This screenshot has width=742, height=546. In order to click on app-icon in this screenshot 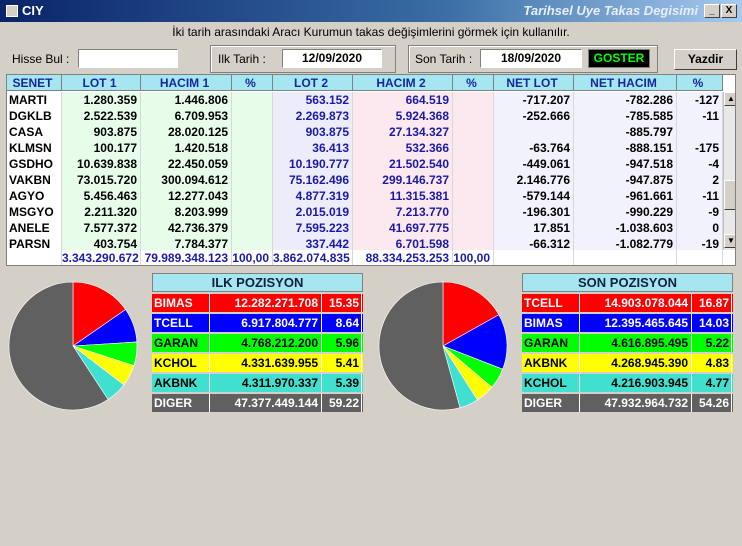, I will do `click(12, 11)`.